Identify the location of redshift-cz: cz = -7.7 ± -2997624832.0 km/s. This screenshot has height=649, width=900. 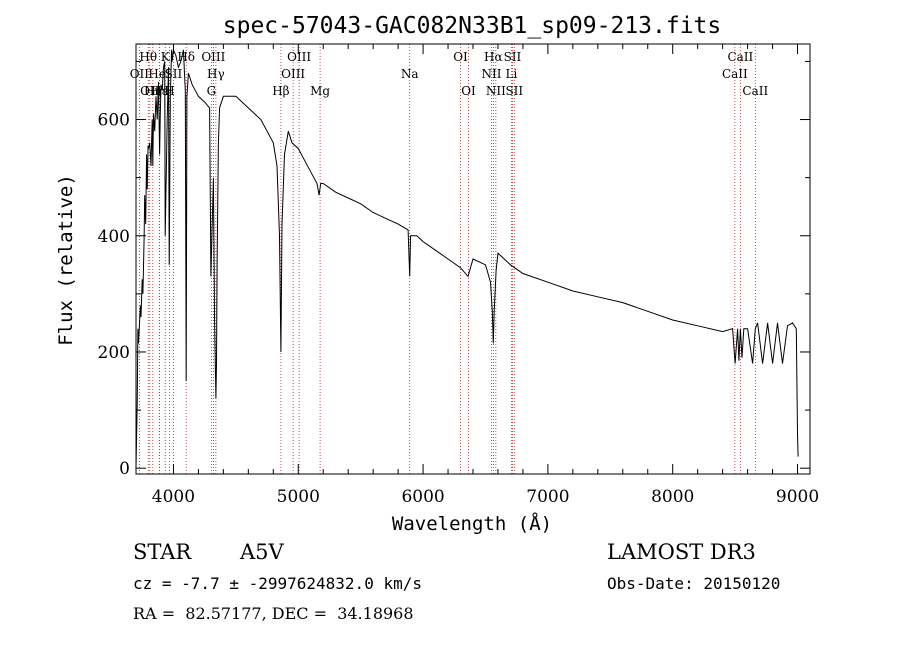
(277, 583).